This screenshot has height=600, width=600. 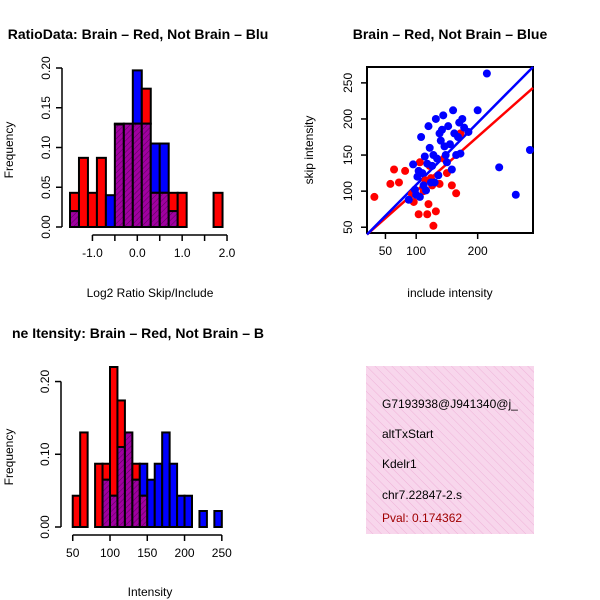 I want to click on intensity-hist-y-tick-label: 0.20, so click(x=45, y=382).